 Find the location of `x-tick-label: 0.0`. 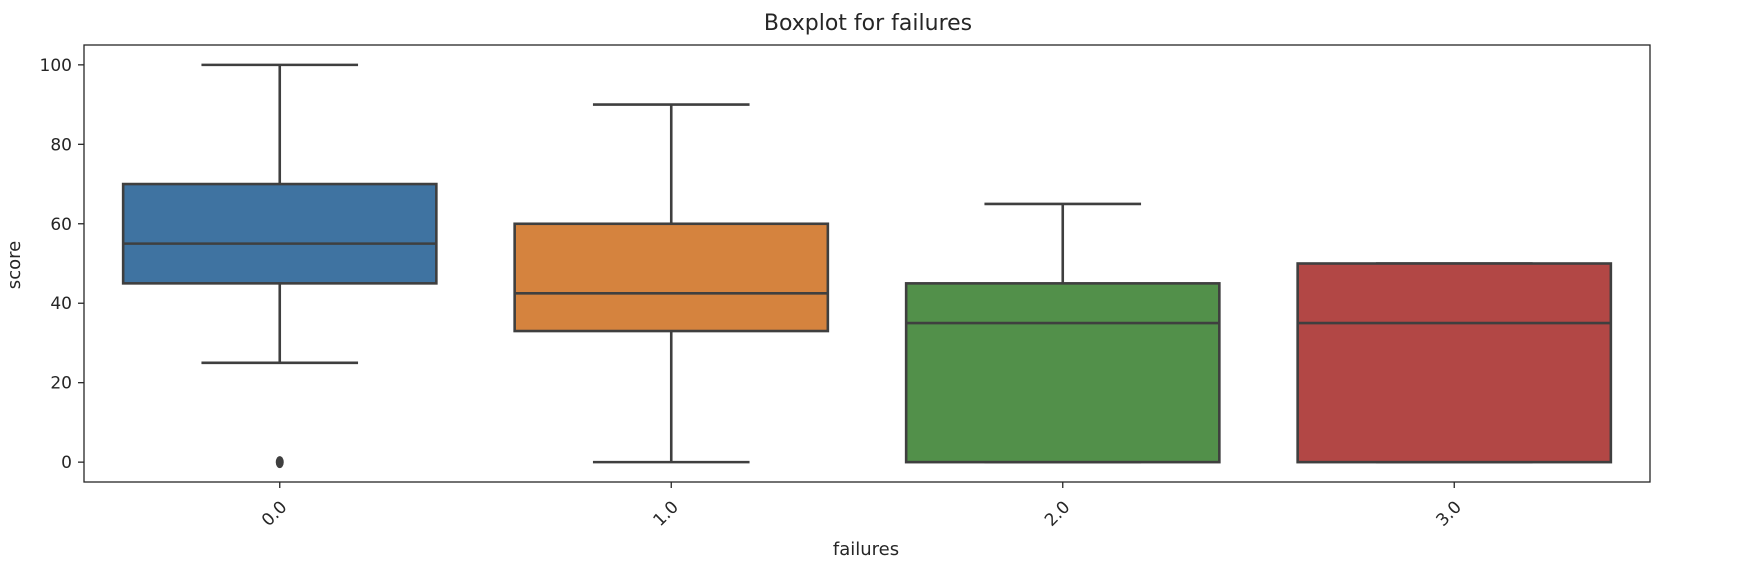

x-tick-label: 0.0 is located at coordinates (274, 513).